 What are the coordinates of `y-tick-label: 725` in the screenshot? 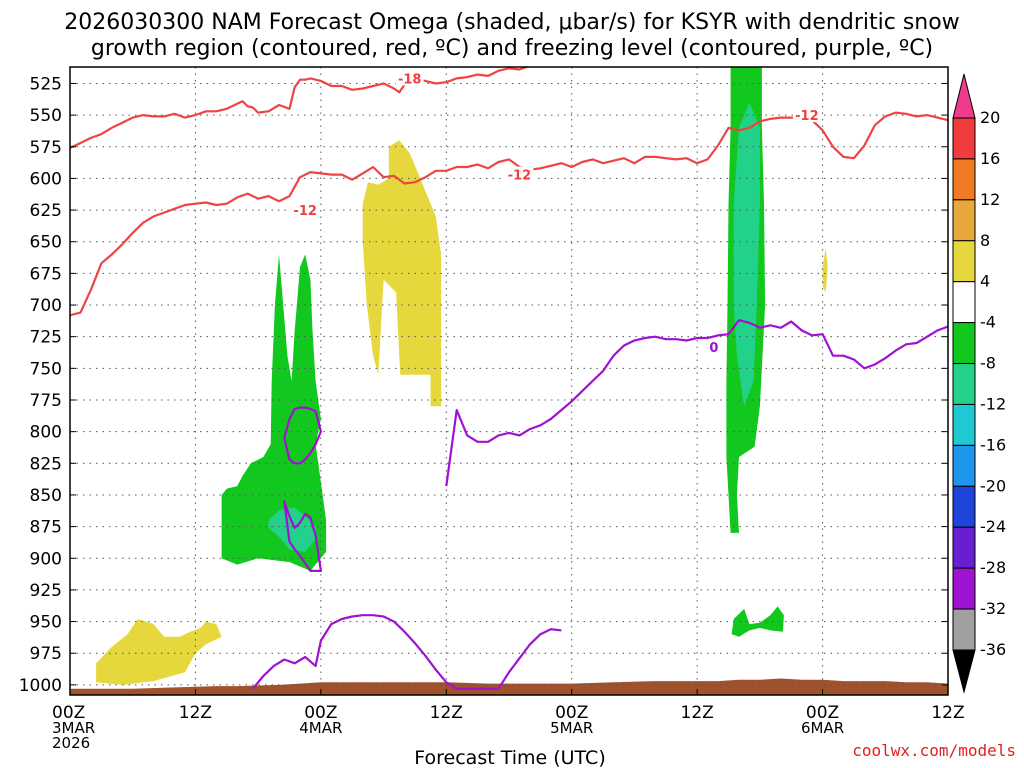 It's located at (46, 338).